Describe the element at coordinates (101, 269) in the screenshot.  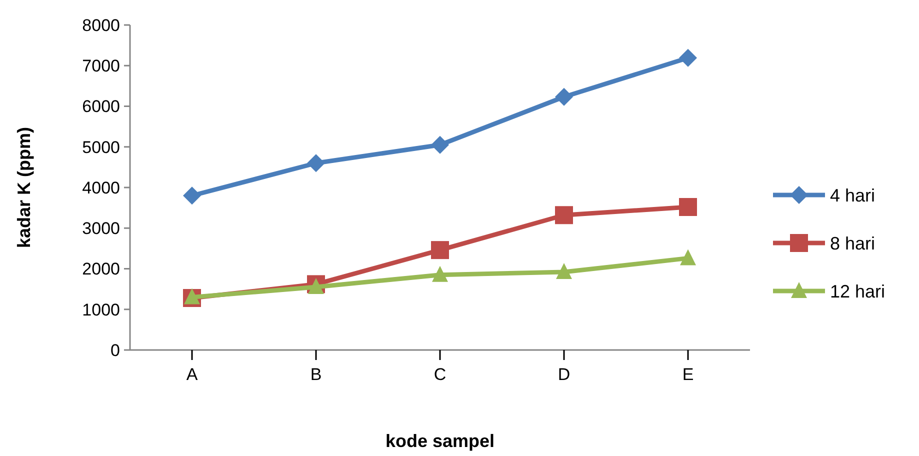
I see `y-tick-label: 2000` at that location.